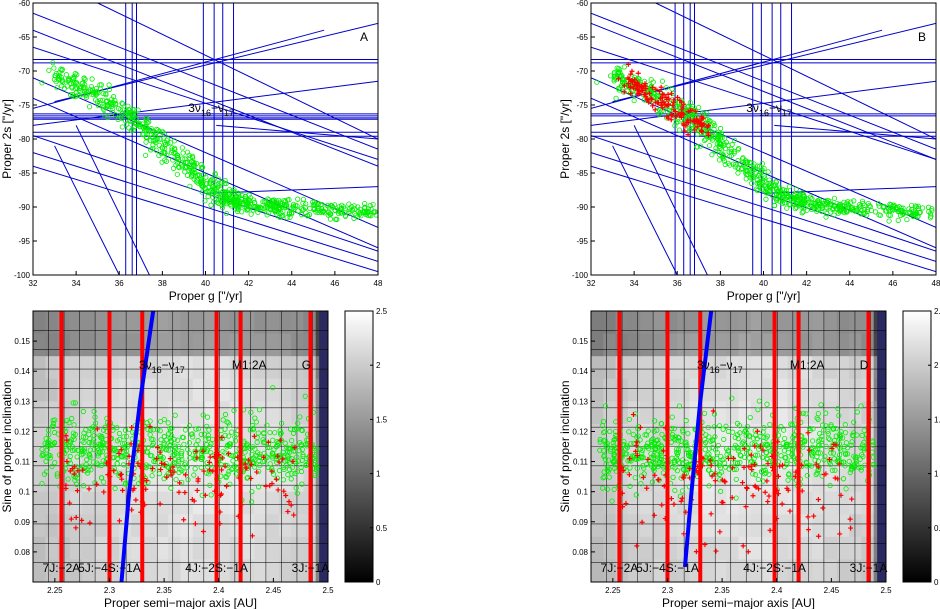  What do you see at coordinates (25, 492) in the screenshot?
I see `y-tick-label: 0.1` at bounding box center [25, 492].